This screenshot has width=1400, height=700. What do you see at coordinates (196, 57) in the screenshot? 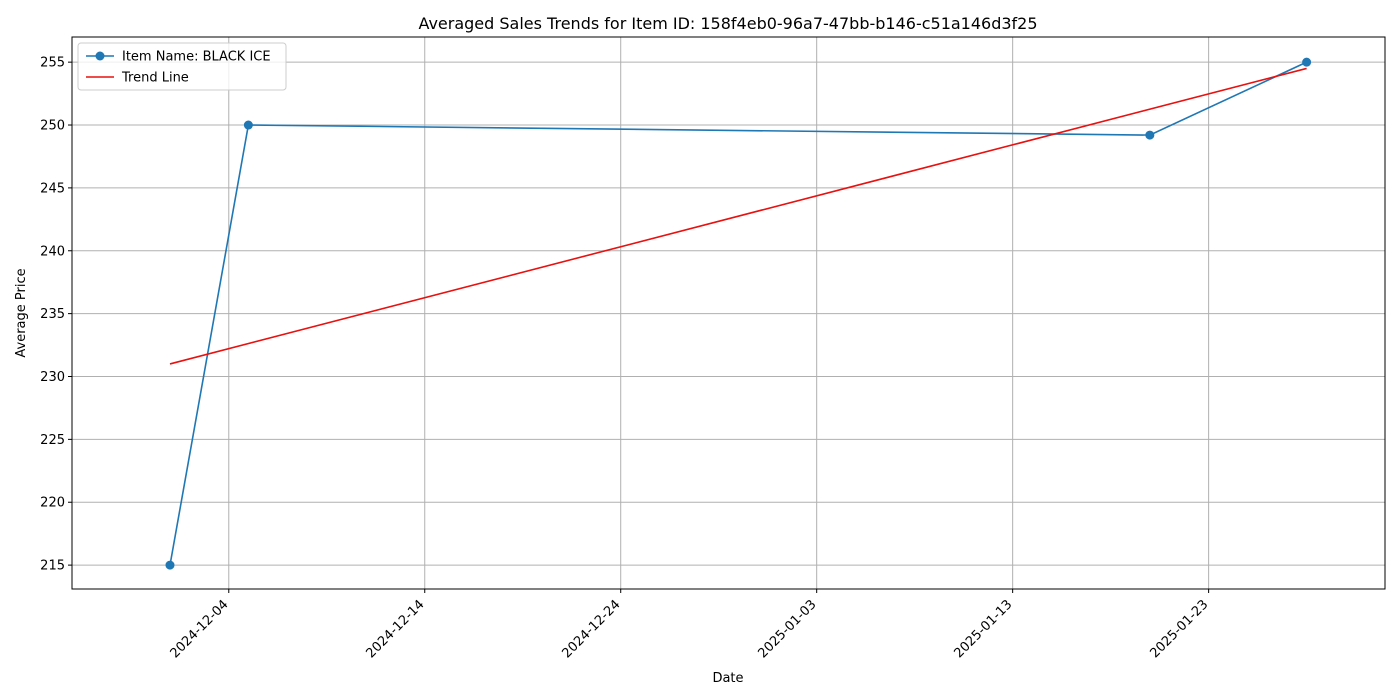
I see `legend-label-0: Item Name: BLACK ICE` at bounding box center [196, 57].